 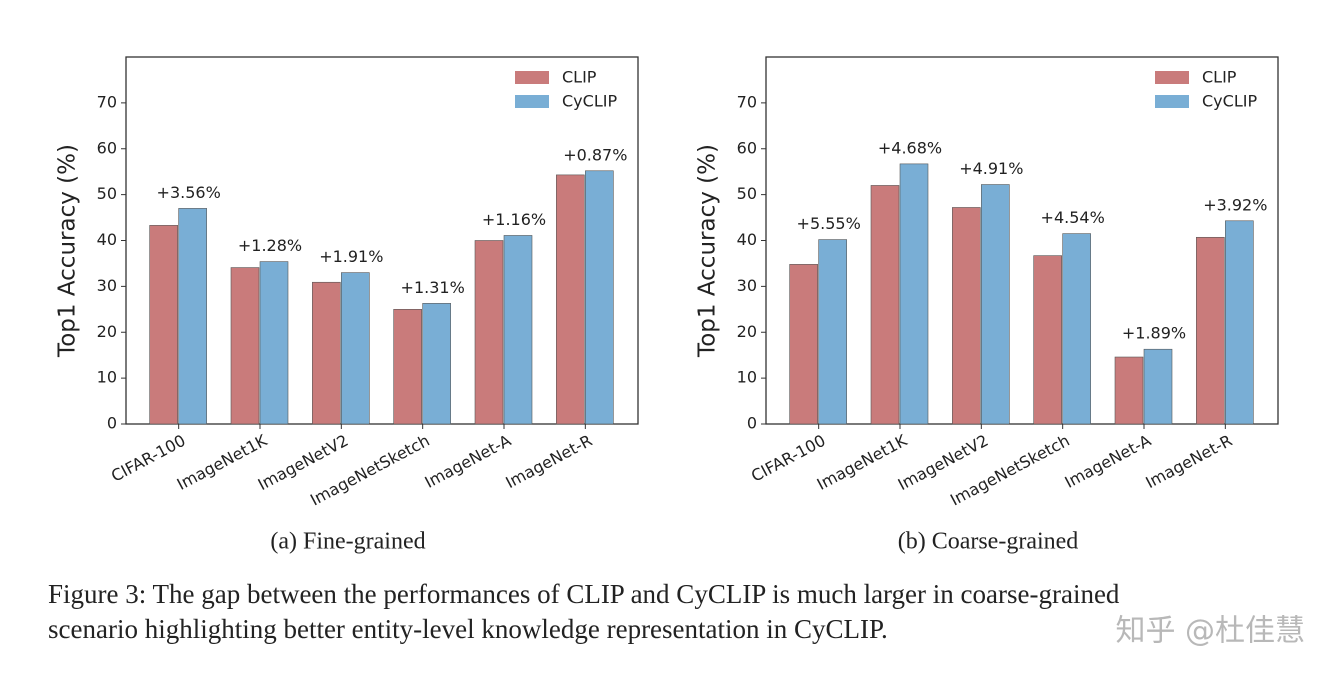 I want to click on annotation: +1.31%, so click(x=433, y=287).